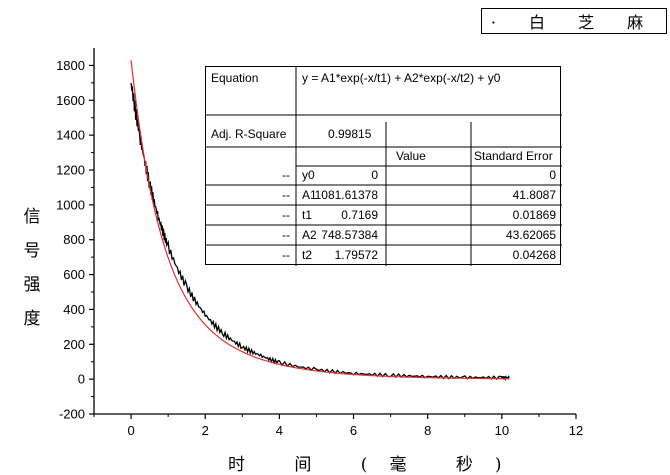 This screenshot has height=475, width=670. What do you see at coordinates (552, 175) in the screenshot?
I see `row-error: 0` at bounding box center [552, 175].